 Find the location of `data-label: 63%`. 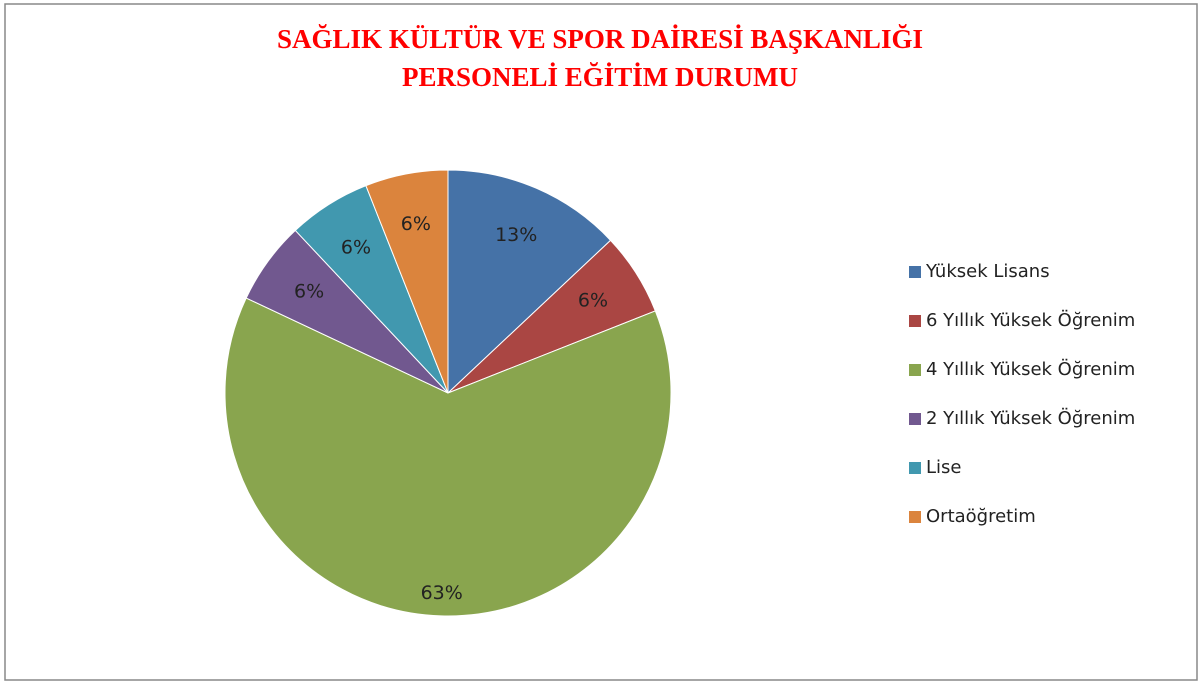

data-label: 63% is located at coordinates (442, 593).